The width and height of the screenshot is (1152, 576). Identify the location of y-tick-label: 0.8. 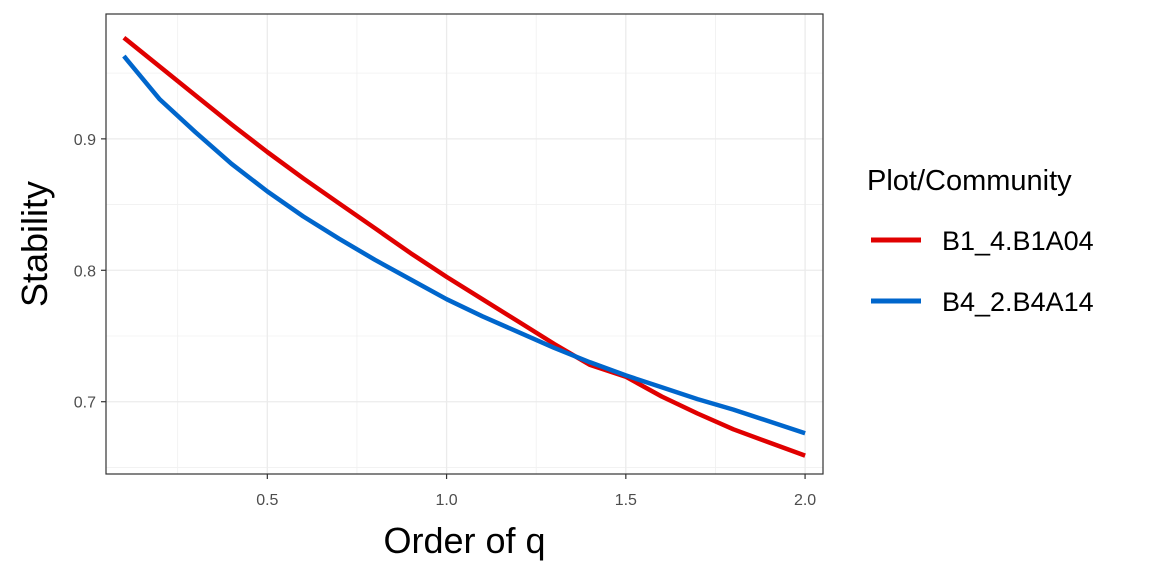
(85, 271).